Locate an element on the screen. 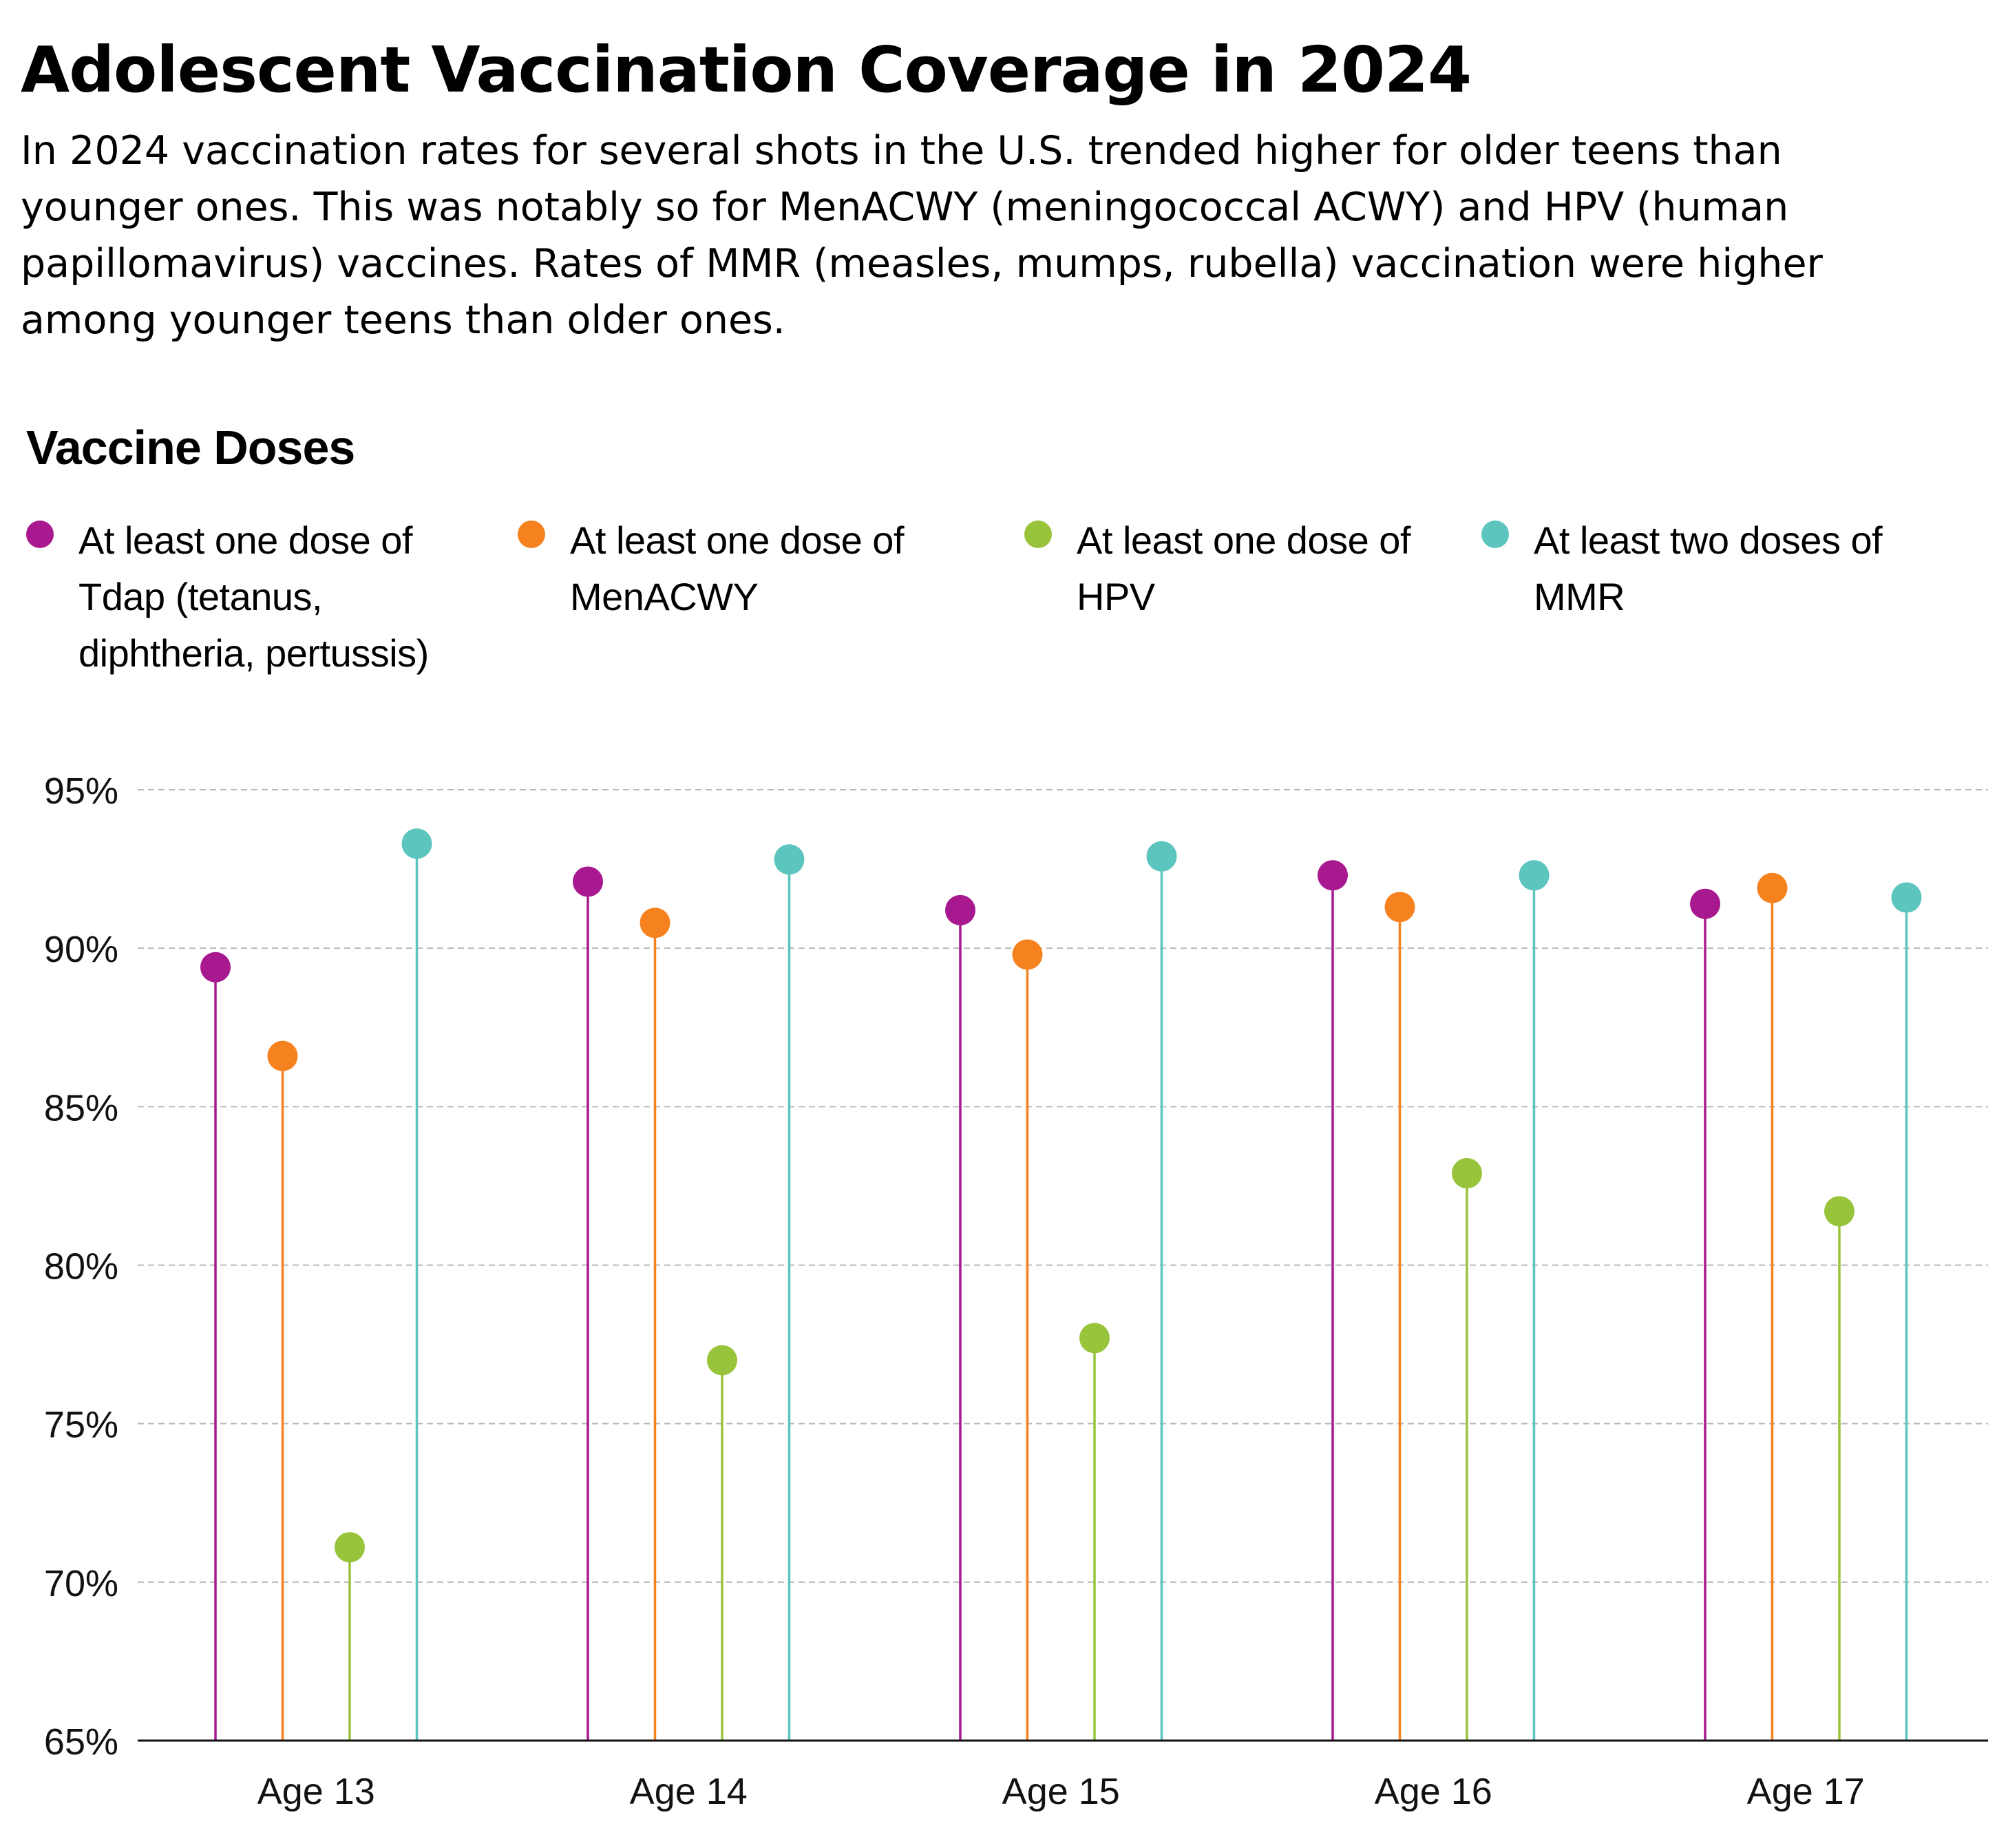  legend-title: Vaccine Doses is located at coordinates (190, 447).